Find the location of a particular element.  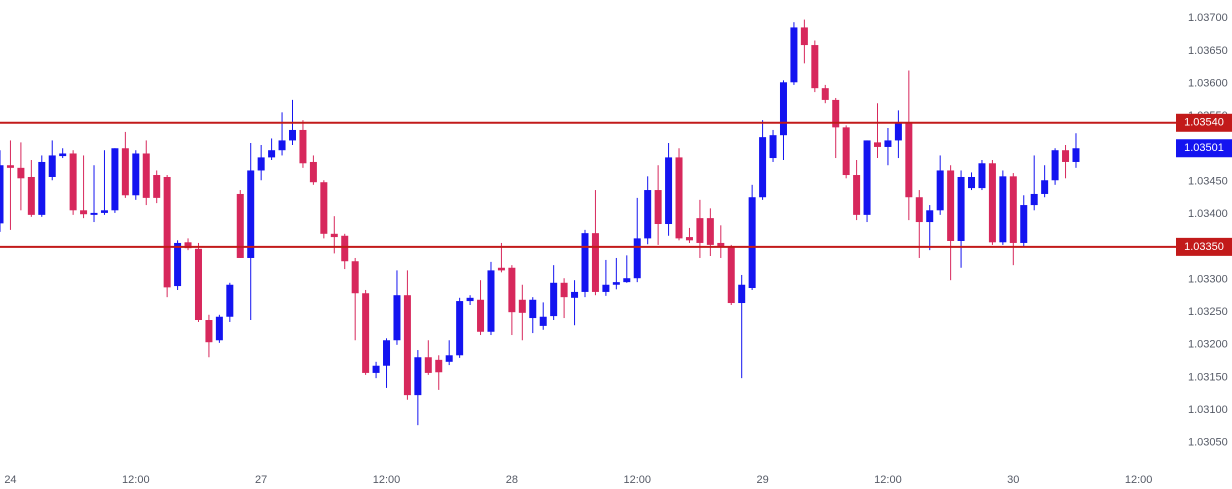

y-tick-label: 1.03050 is located at coordinates (1208, 443).